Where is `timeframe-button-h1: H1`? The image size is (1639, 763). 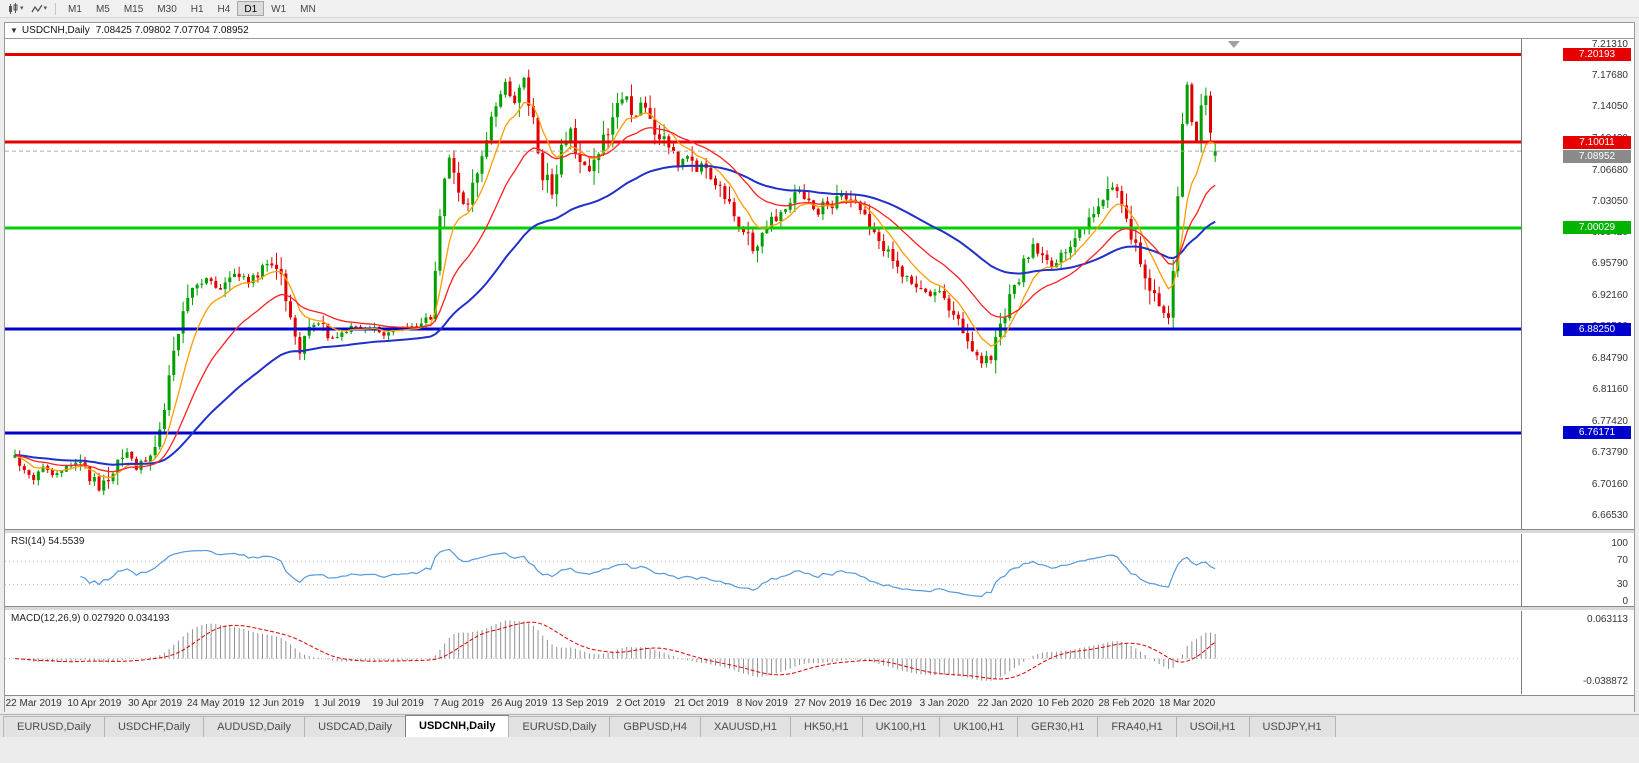 timeframe-button-h1: H1 is located at coordinates (197, 9).